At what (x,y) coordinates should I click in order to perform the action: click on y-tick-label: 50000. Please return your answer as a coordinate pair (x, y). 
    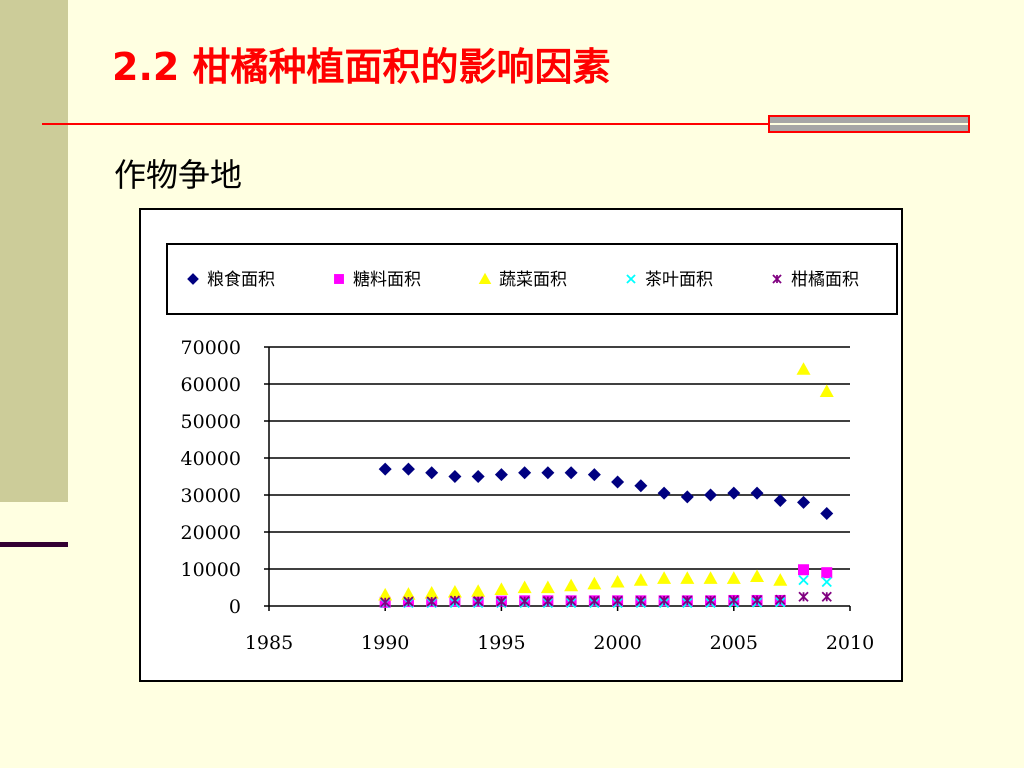
    Looking at the image, I should click on (211, 422).